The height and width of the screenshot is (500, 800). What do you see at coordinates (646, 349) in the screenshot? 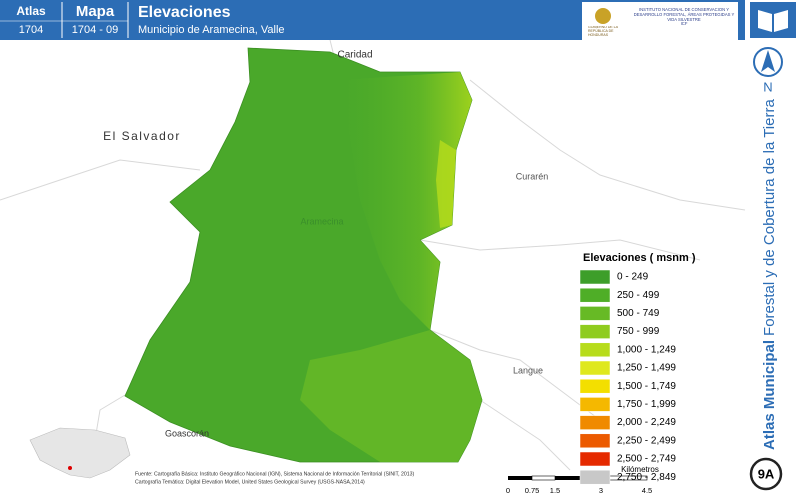
I see `legend-label: 1,000 - 1,249` at bounding box center [646, 349].